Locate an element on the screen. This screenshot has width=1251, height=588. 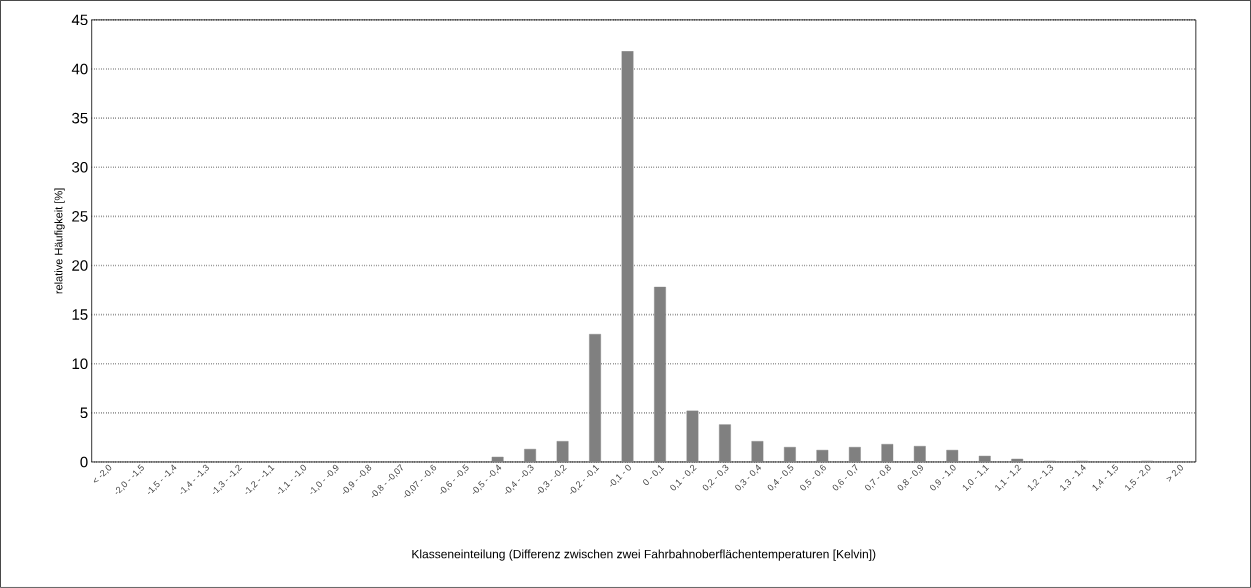
x-tick-label: -1,3 - -1,2 is located at coordinates (227, 479).